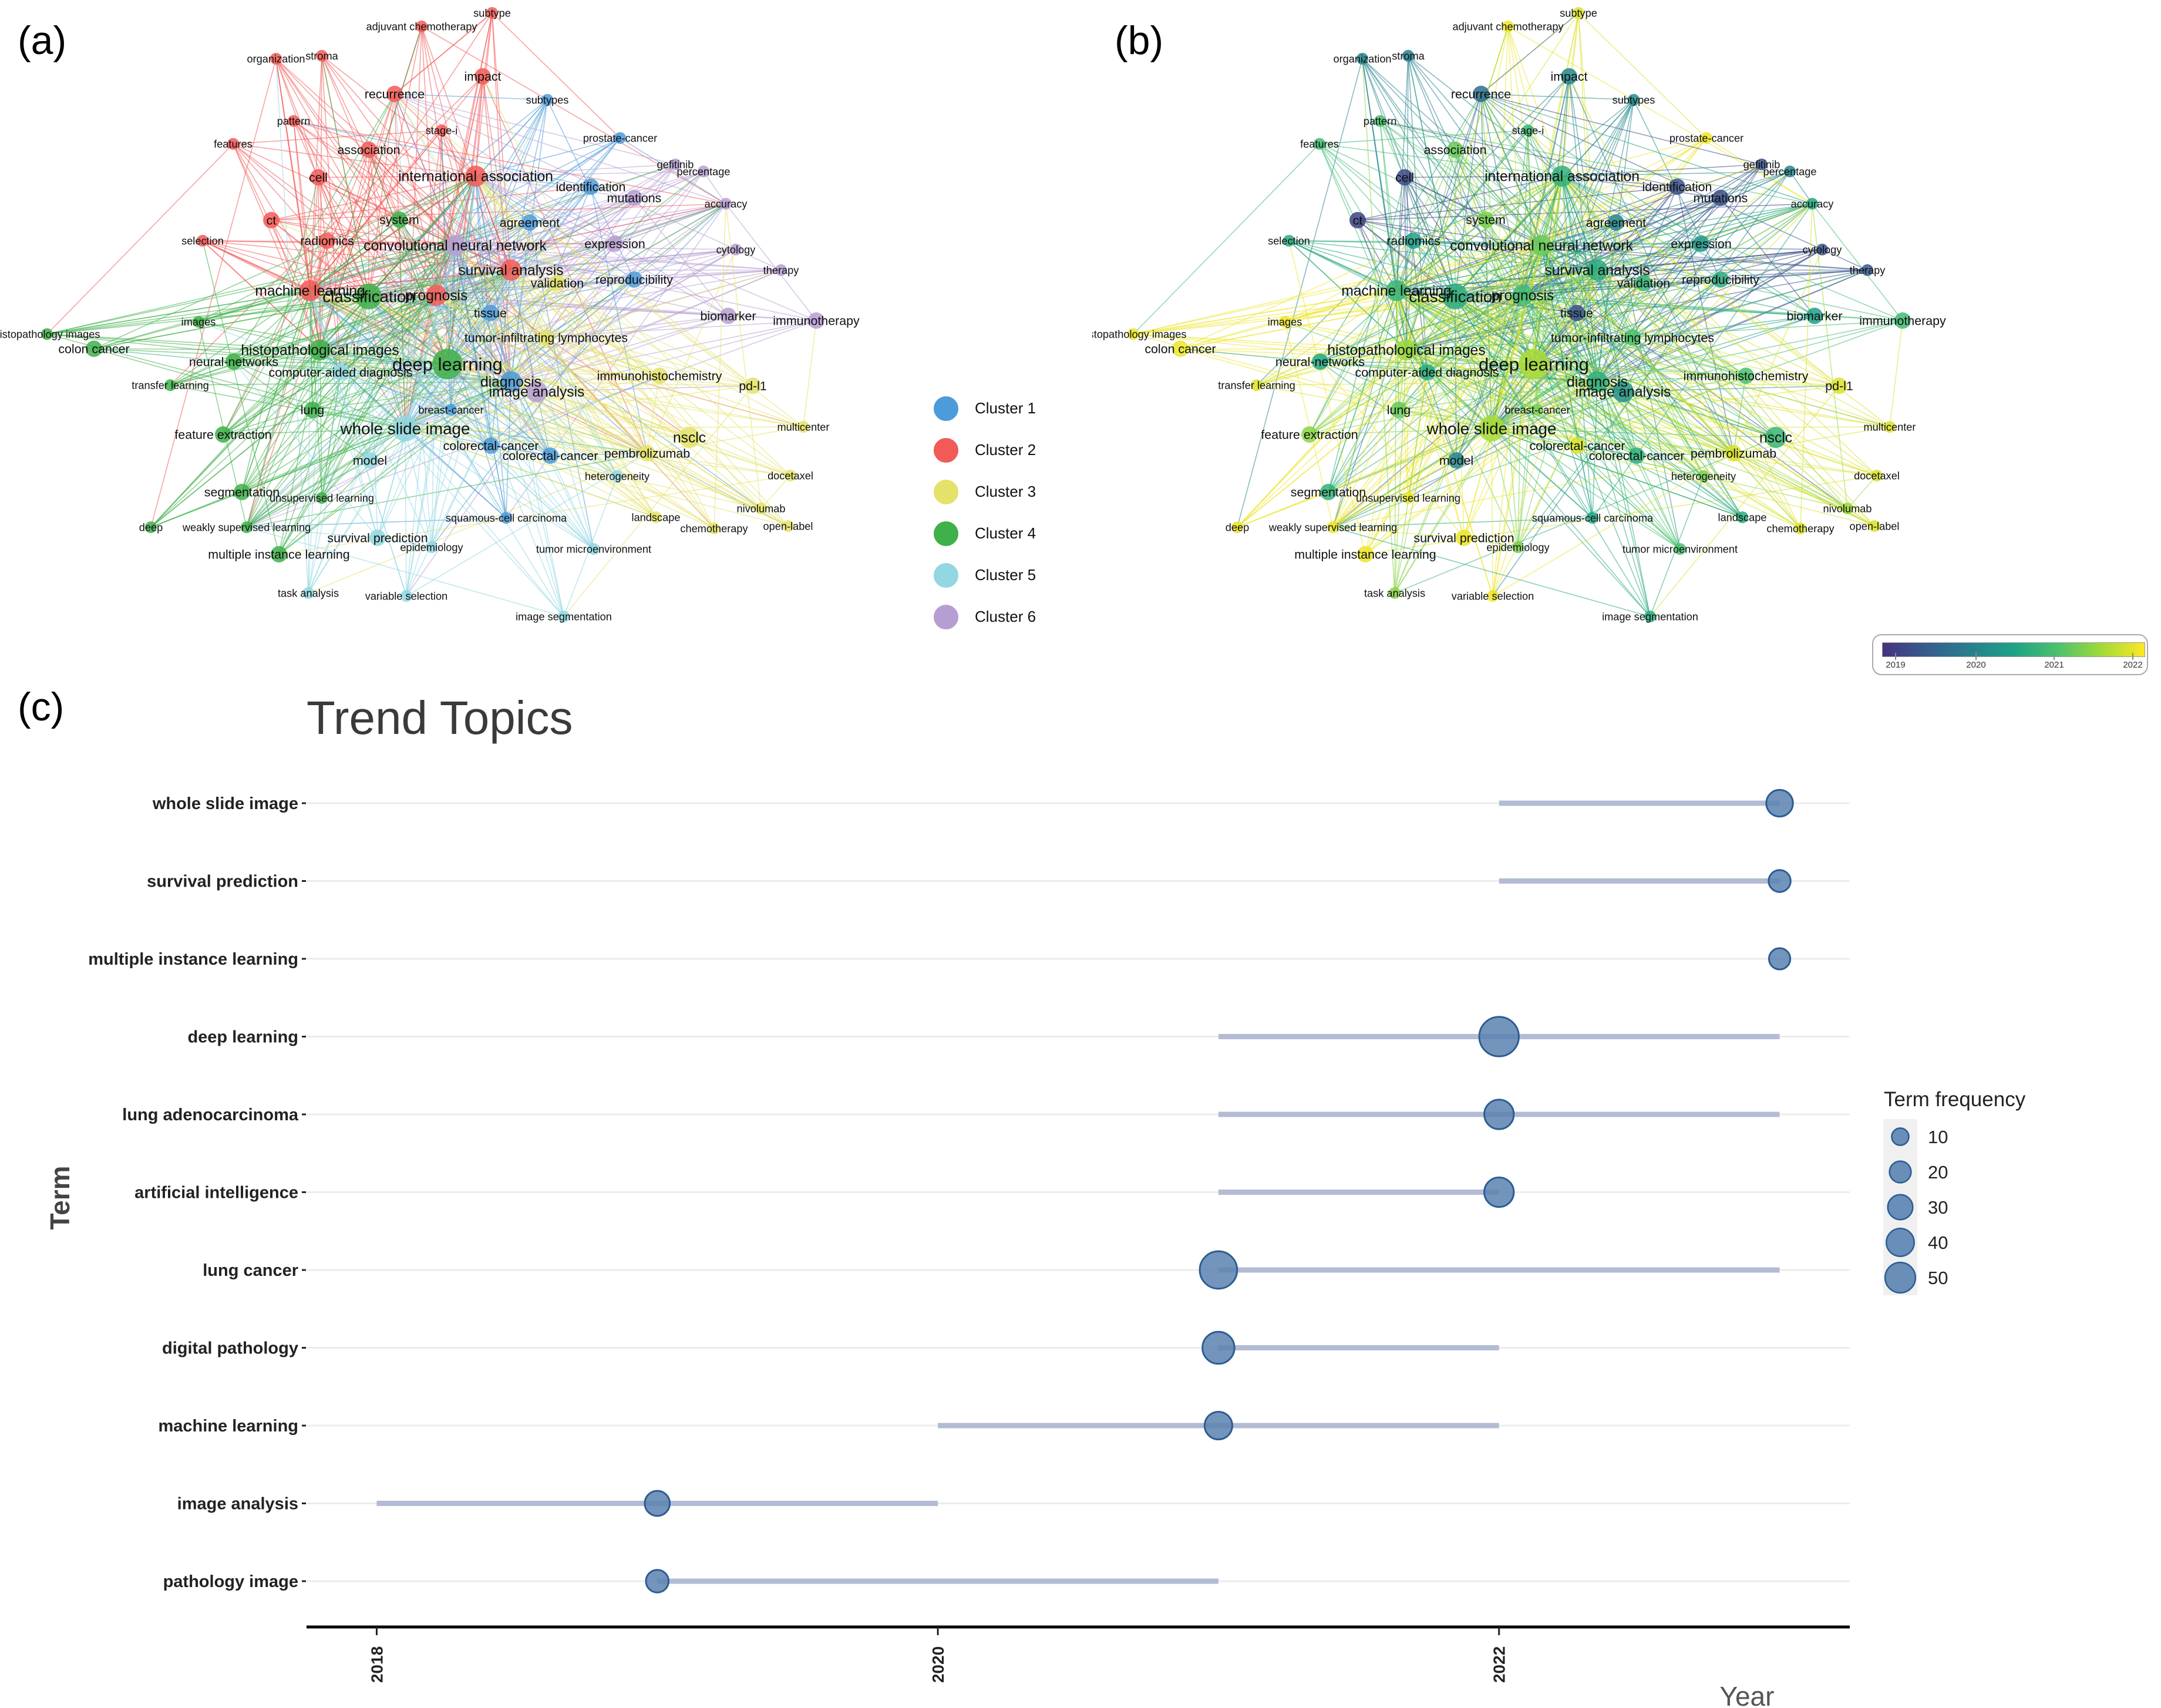 The image size is (2161, 1708). Describe the element at coordinates (222, 434) in the screenshot. I see `network-node-label: feature extraction` at that location.